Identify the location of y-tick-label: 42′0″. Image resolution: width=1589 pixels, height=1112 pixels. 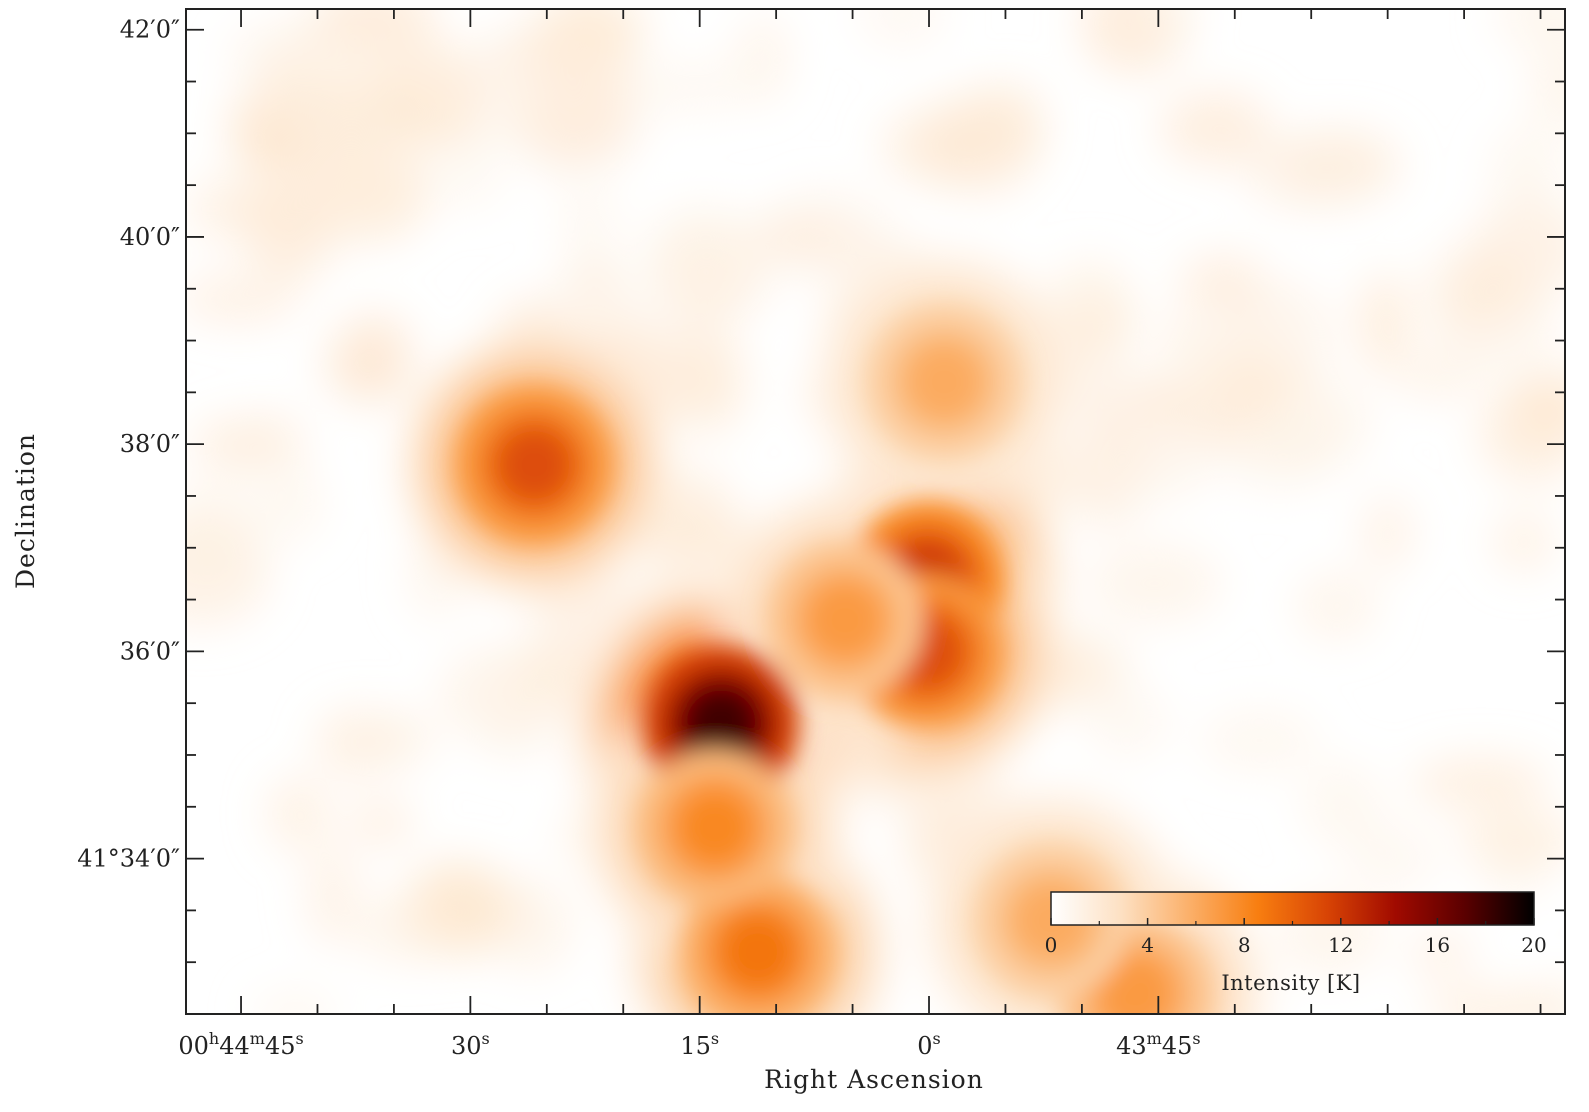
(150, 30).